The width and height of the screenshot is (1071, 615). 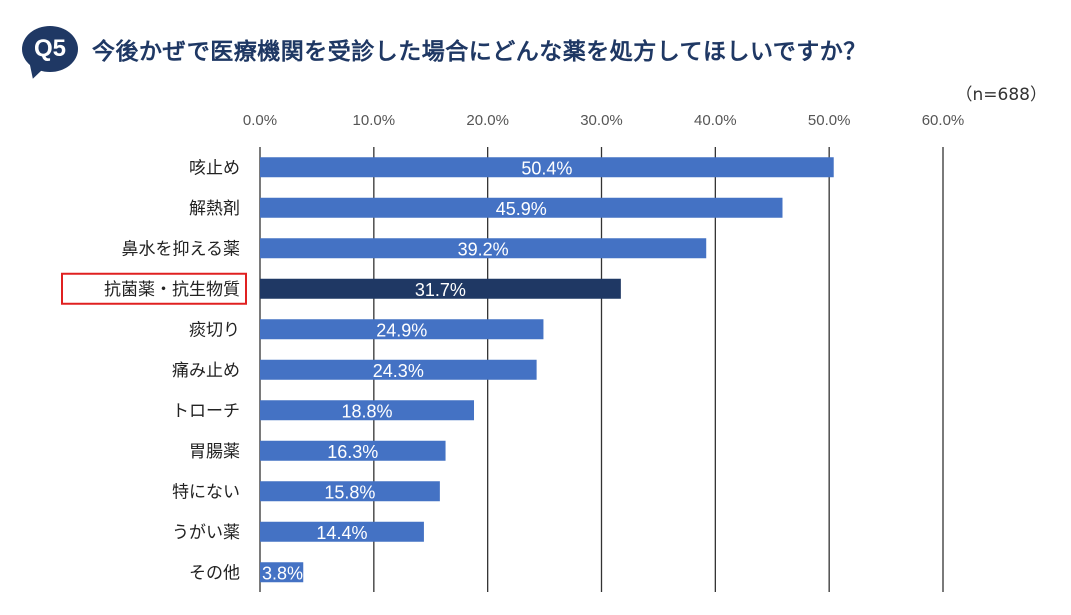 What do you see at coordinates (715, 120) in the screenshot?
I see `x-tick-label: 40.0%` at bounding box center [715, 120].